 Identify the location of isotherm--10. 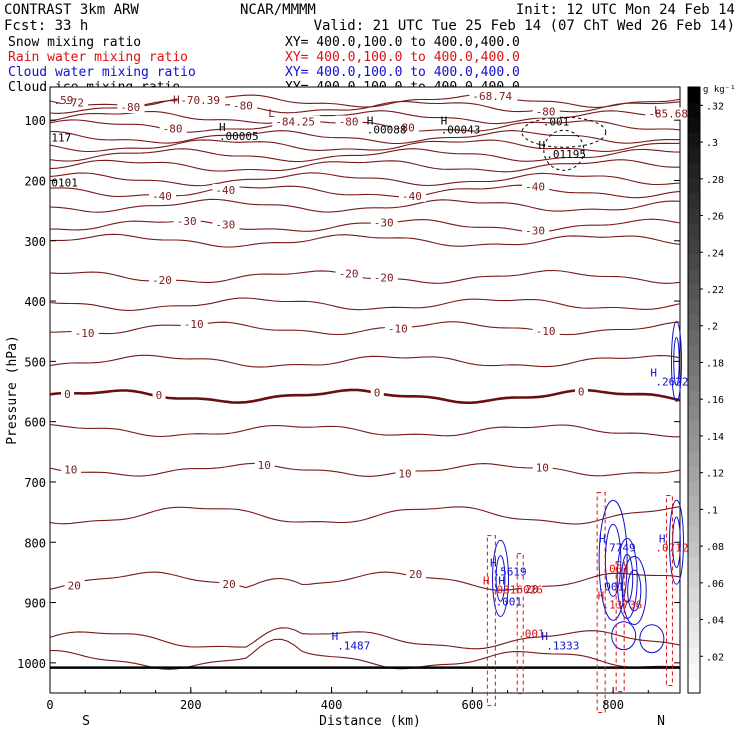
(365, 328).